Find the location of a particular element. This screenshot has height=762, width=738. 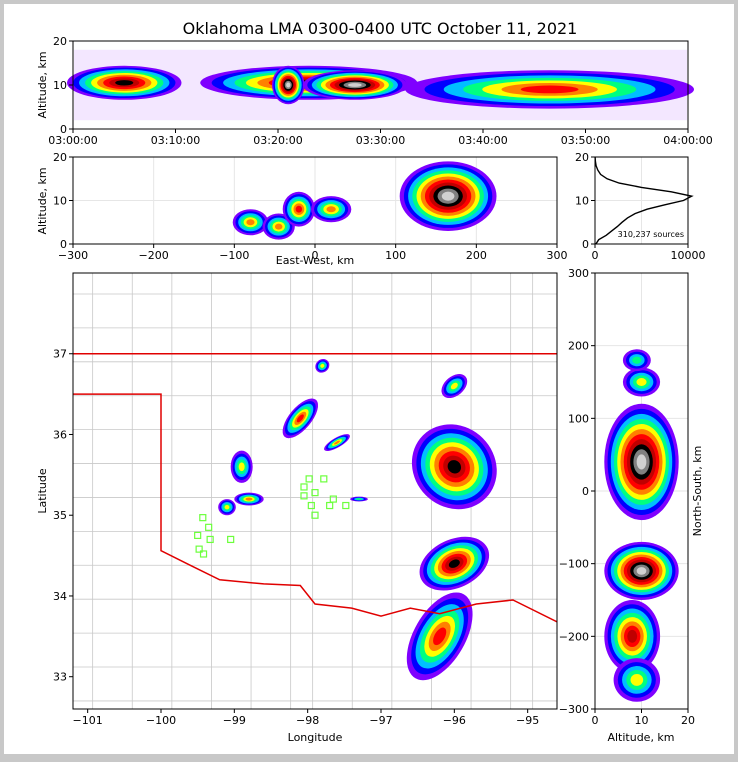

east-west-xtick-label: 300 is located at coordinates (557, 255).